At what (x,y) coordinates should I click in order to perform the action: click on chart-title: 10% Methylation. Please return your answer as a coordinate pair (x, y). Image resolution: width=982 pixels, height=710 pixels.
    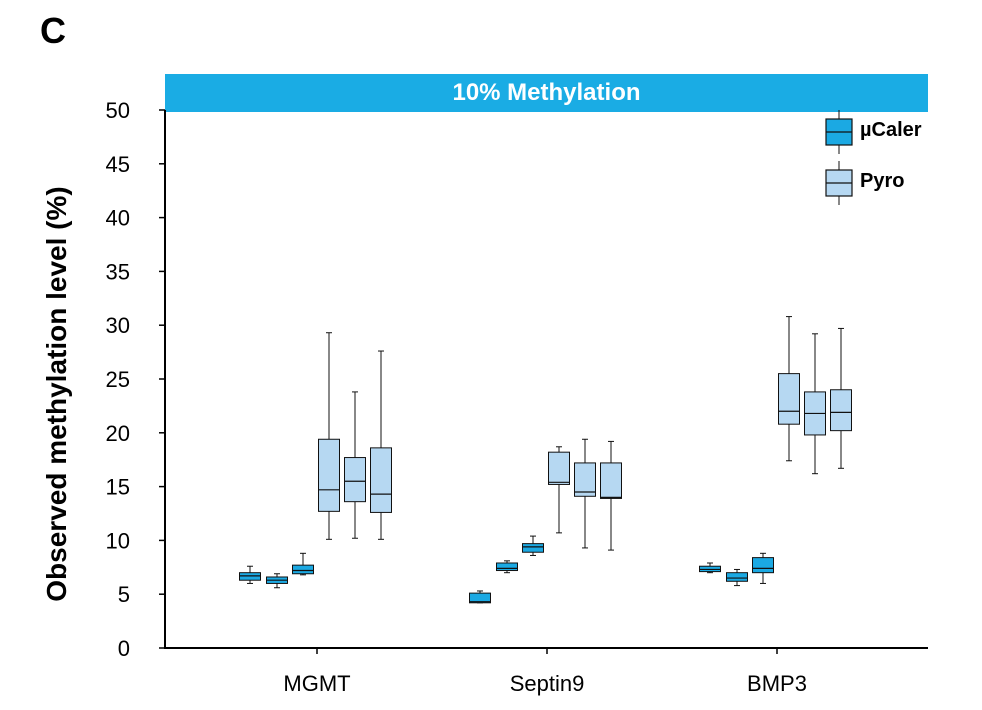
    Looking at the image, I should click on (546, 92).